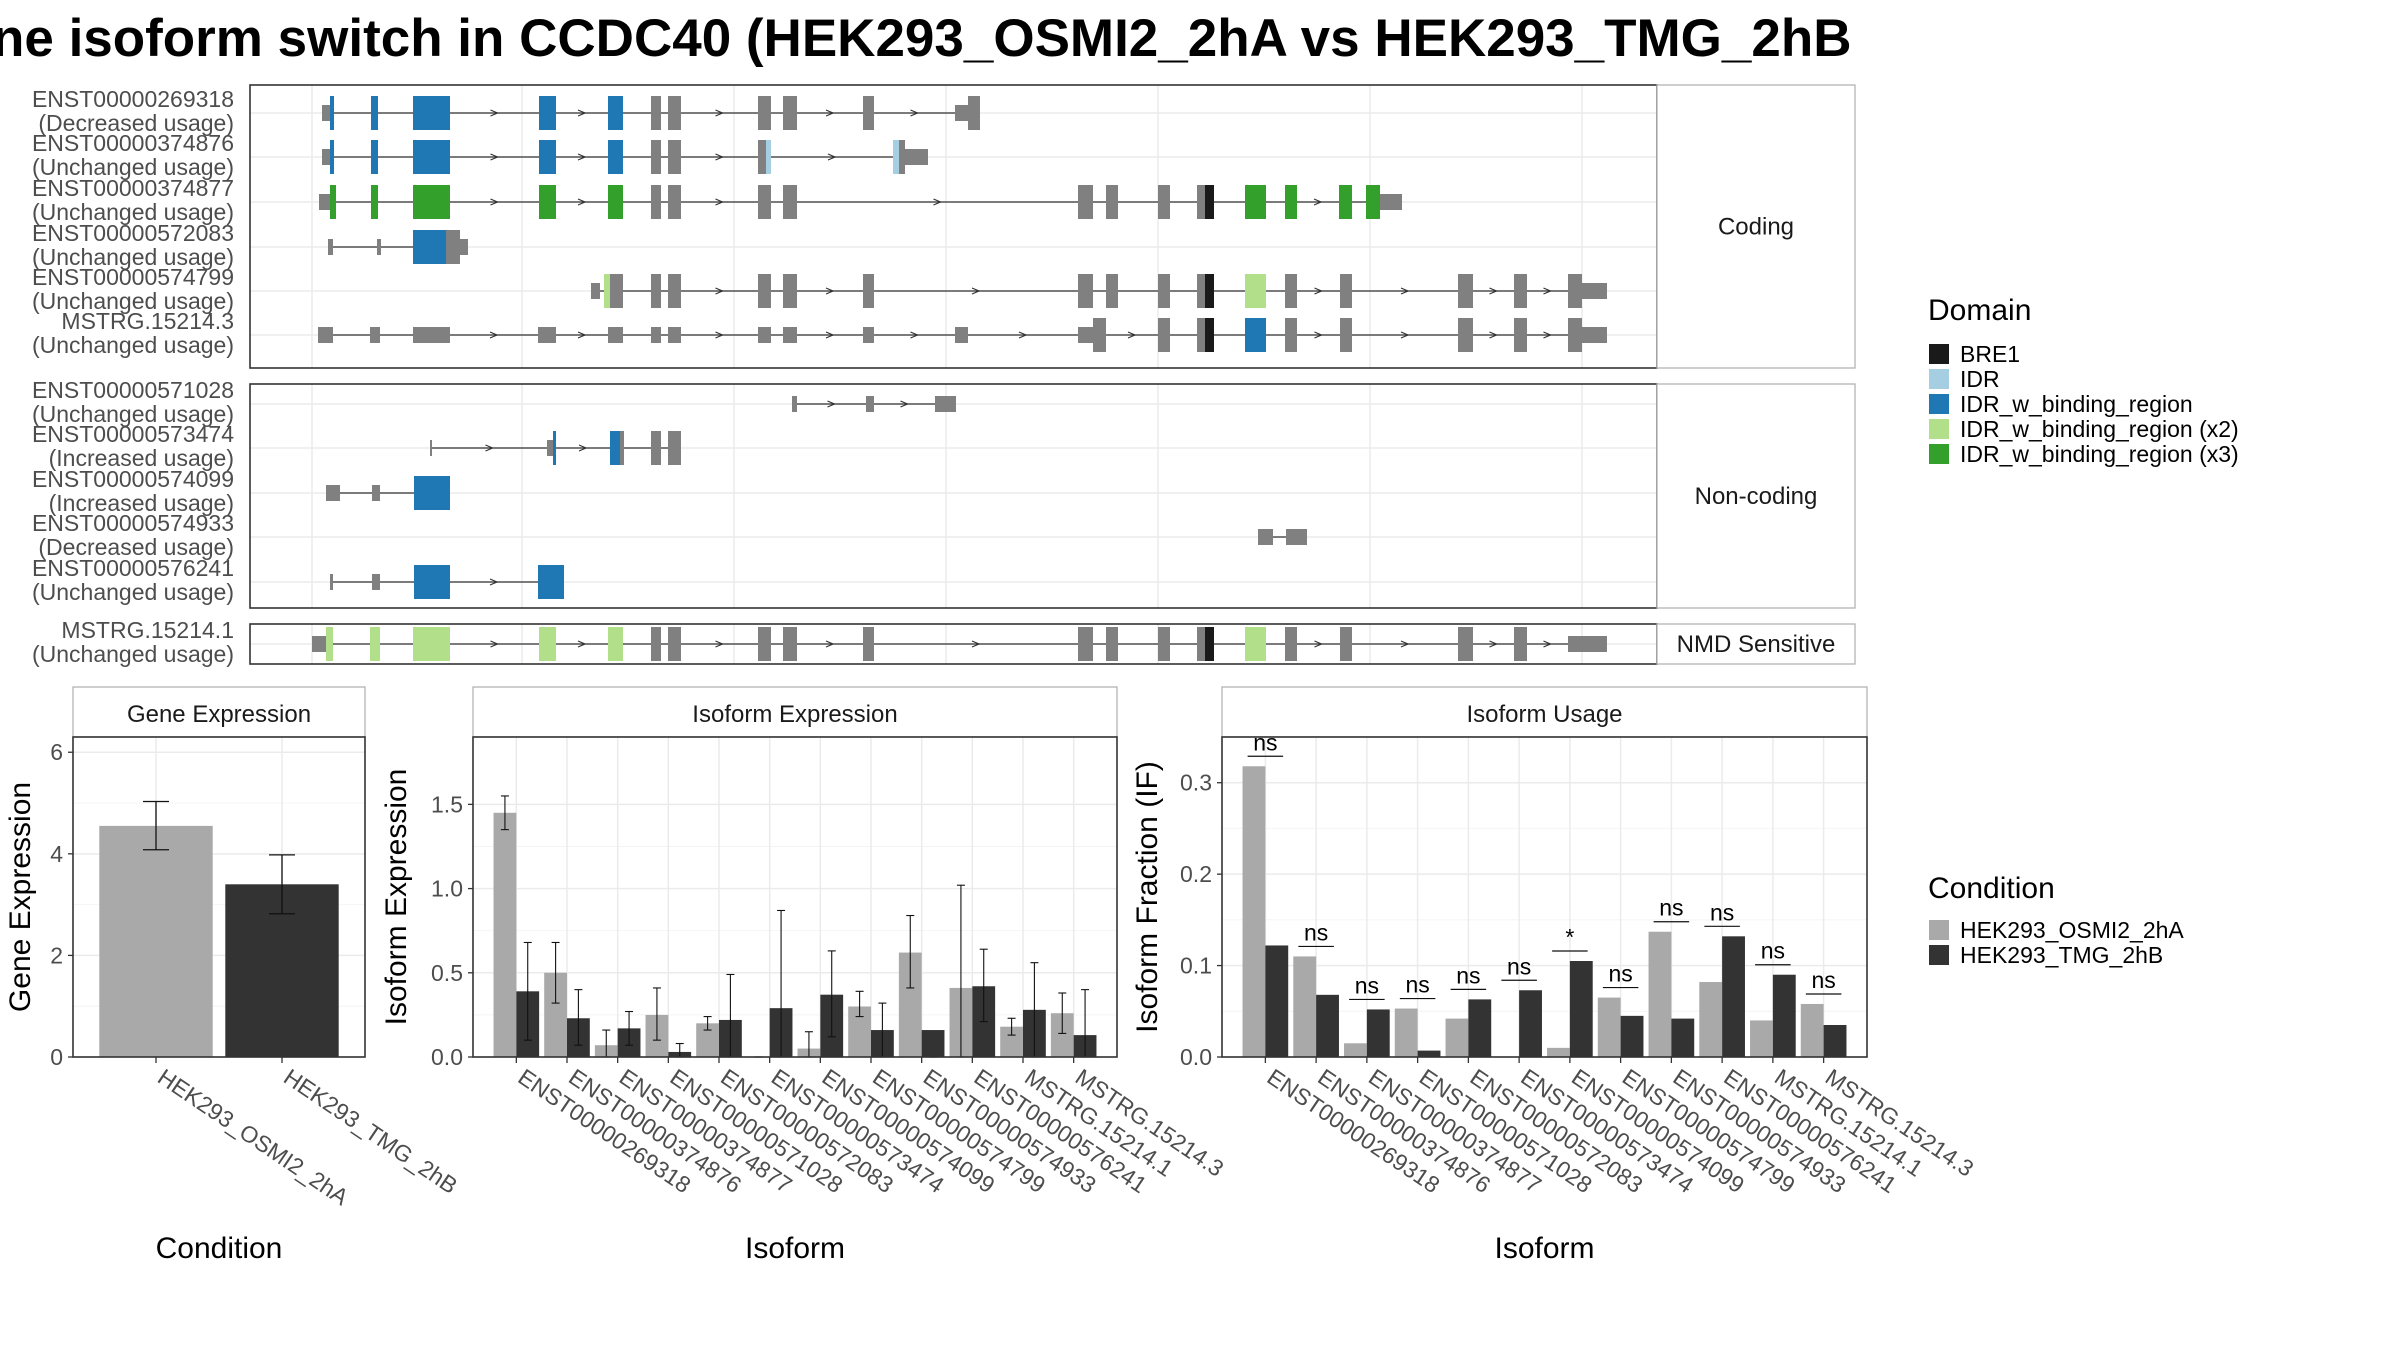 The width and height of the screenshot is (2400, 1350). I want to click on panel-strip-label: Non-coding, so click(1756, 496).